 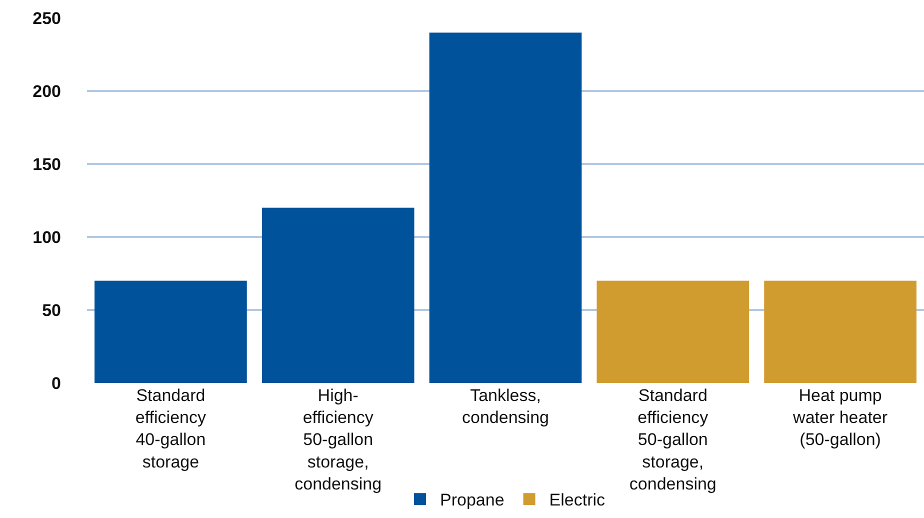 What do you see at coordinates (46, 91) in the screenshot?
I see `y-tick-label: 200` at bounding box center [46, 91].